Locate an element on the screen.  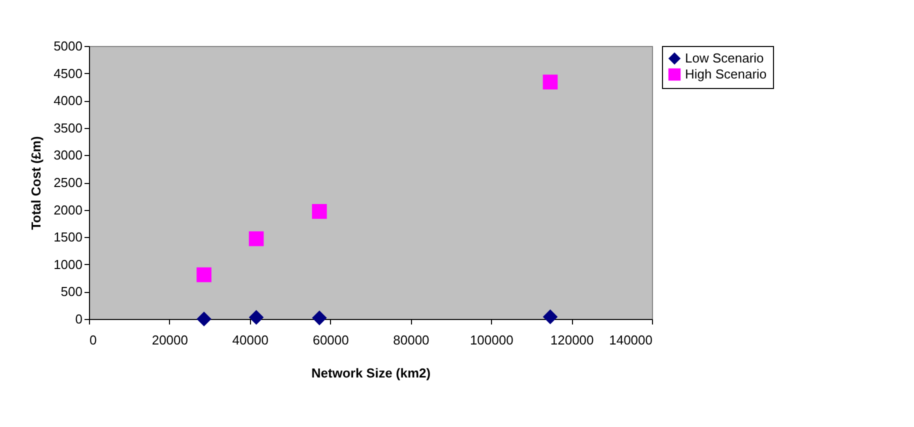
y-tick-label: 4500 is located at coordinates (68, 73).